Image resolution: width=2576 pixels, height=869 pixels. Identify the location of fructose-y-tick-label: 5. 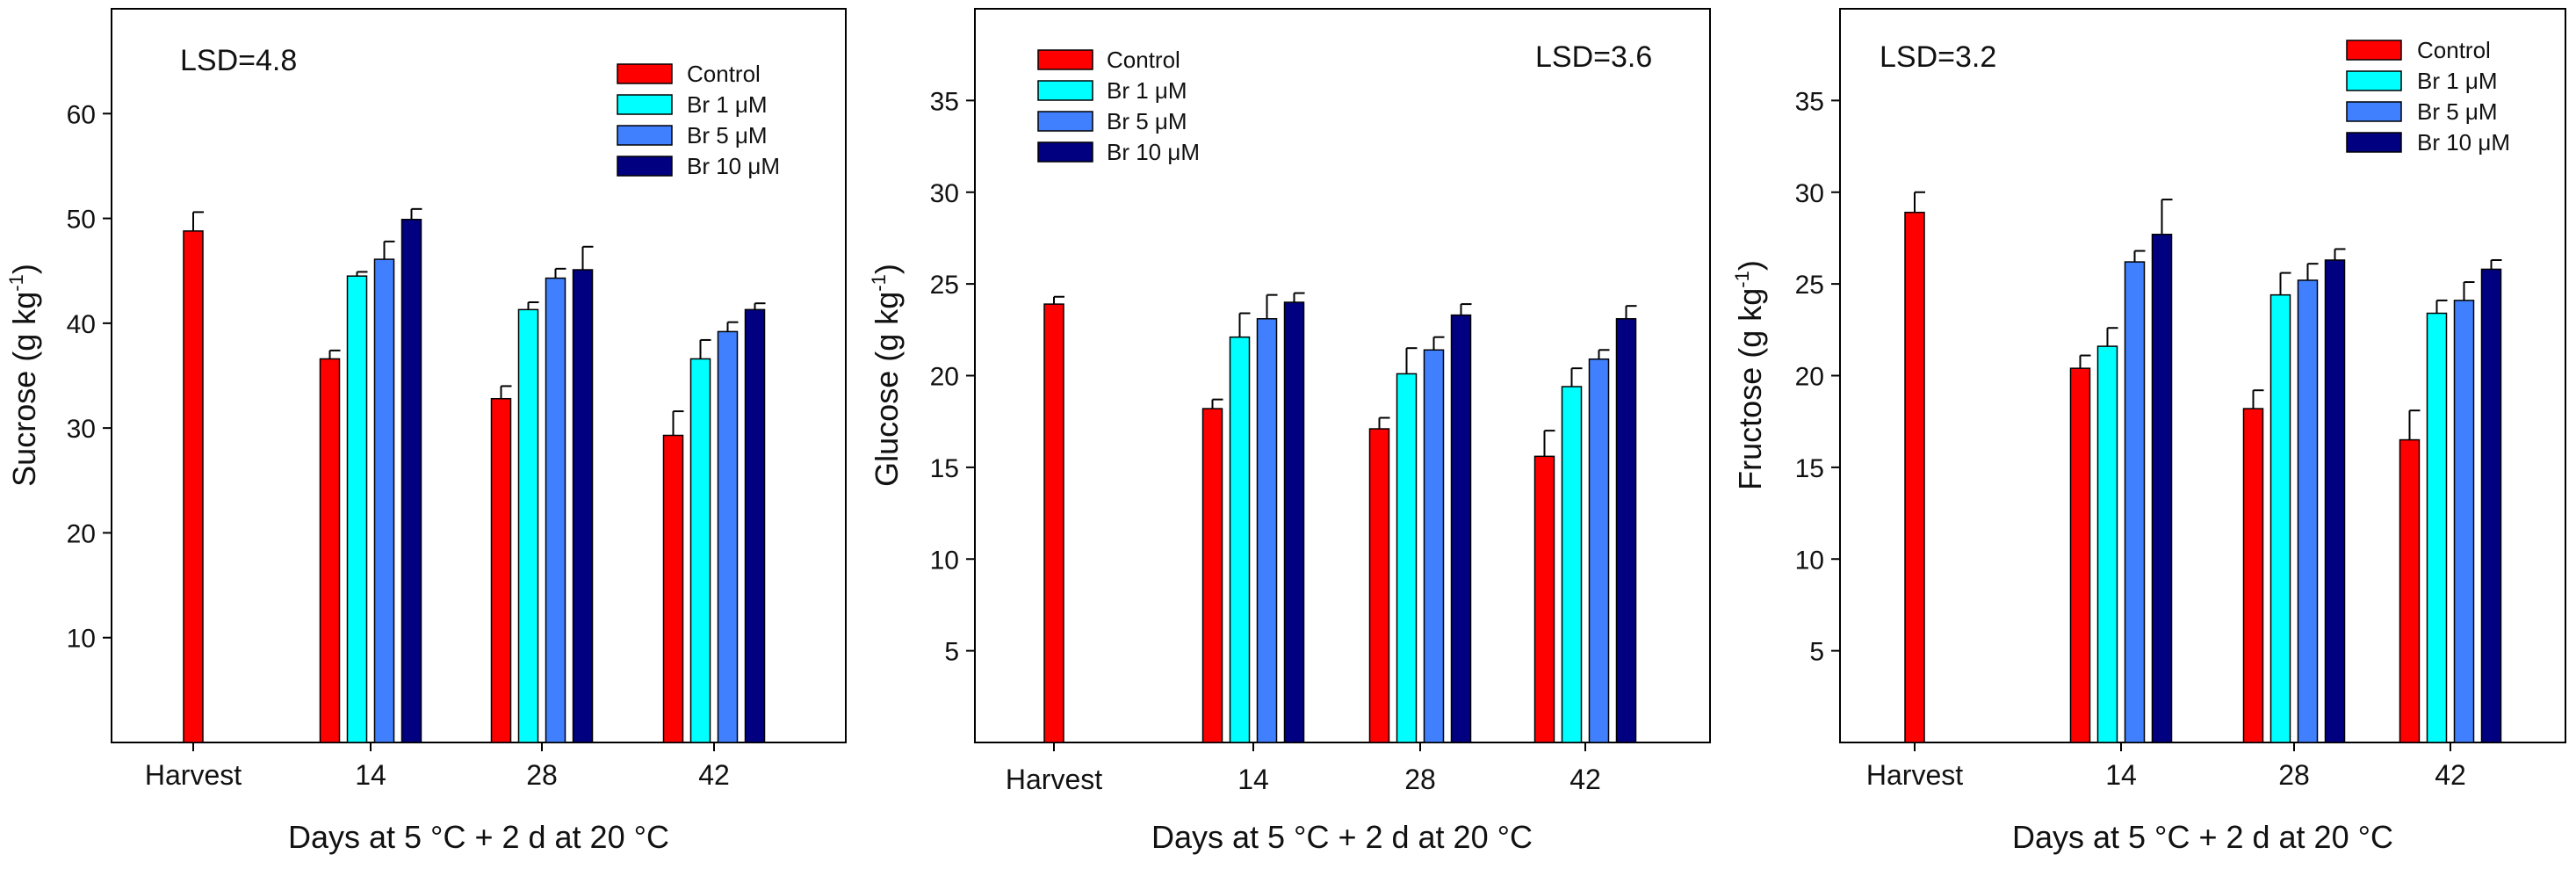
(1816, 652).